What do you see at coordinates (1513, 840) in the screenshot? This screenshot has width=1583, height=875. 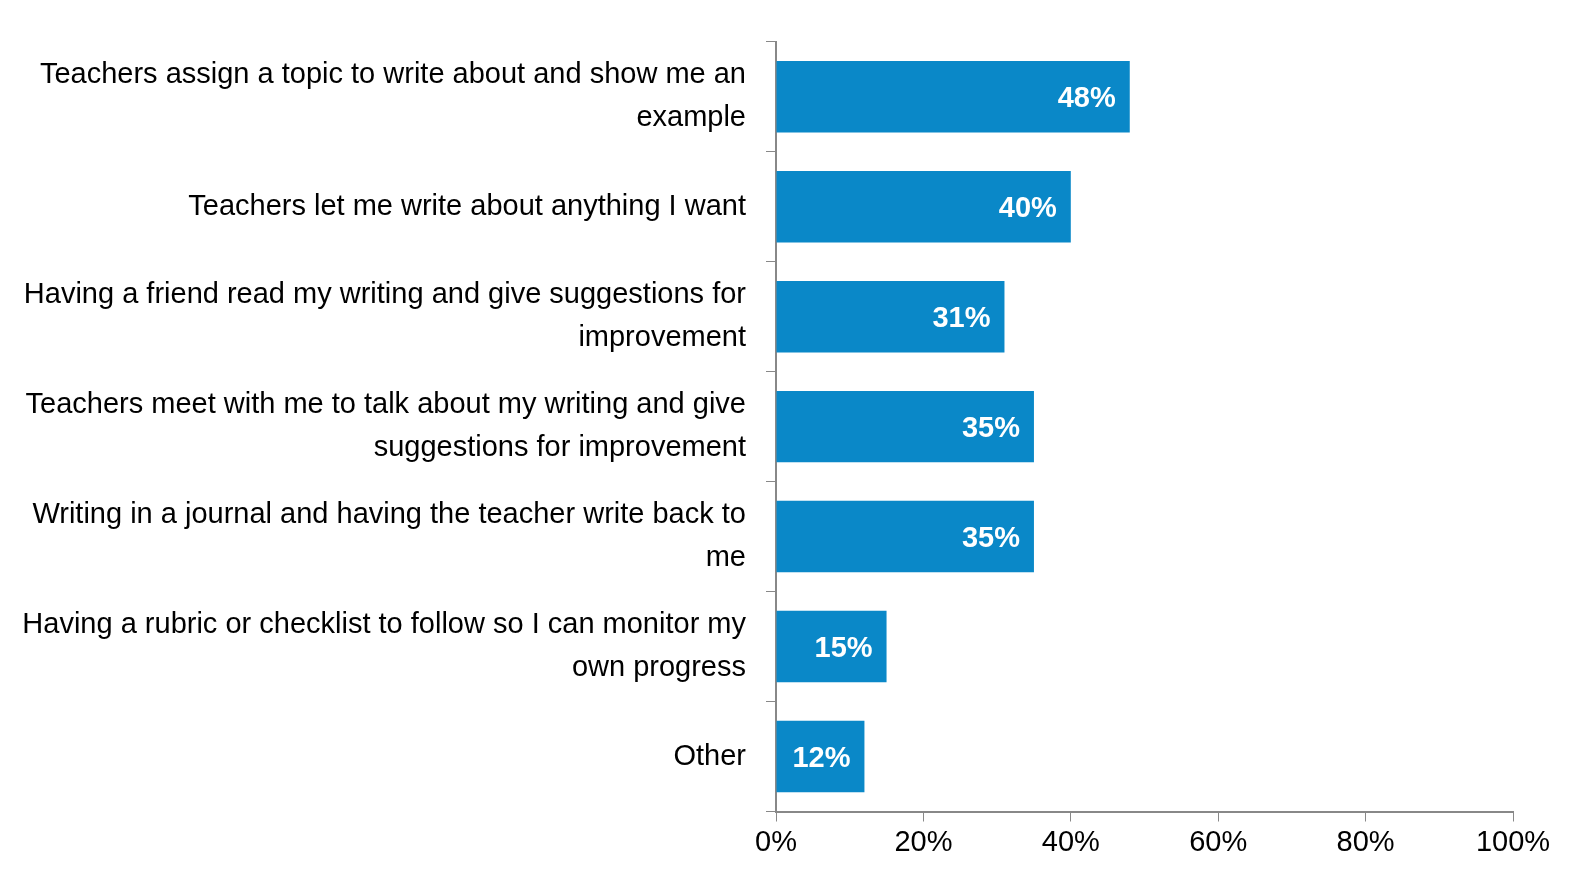 I see `x-tick-label: 100%` at bounding box center [1513, 840].